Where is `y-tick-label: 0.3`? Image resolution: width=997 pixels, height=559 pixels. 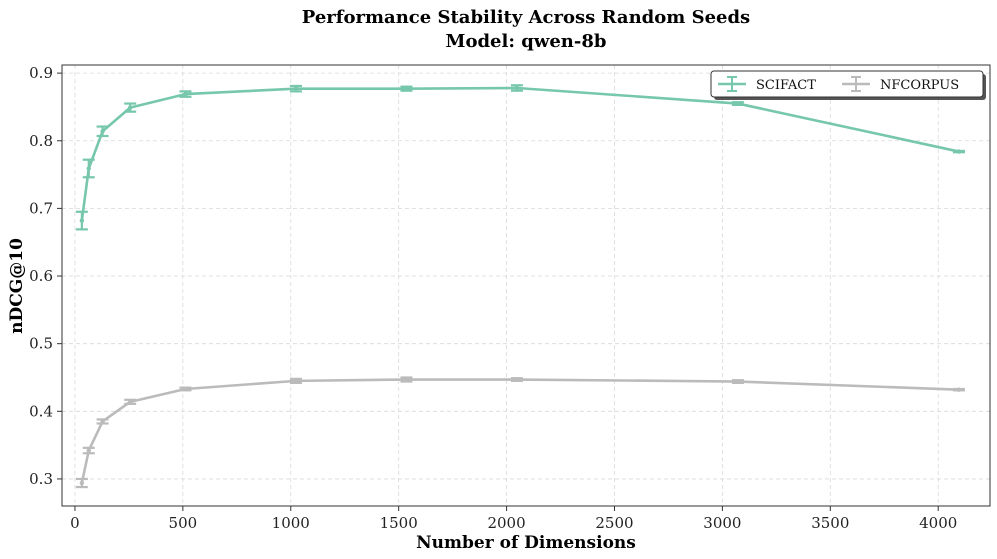 y-tick-label: 0.3 is located at coordinates (41, 479).